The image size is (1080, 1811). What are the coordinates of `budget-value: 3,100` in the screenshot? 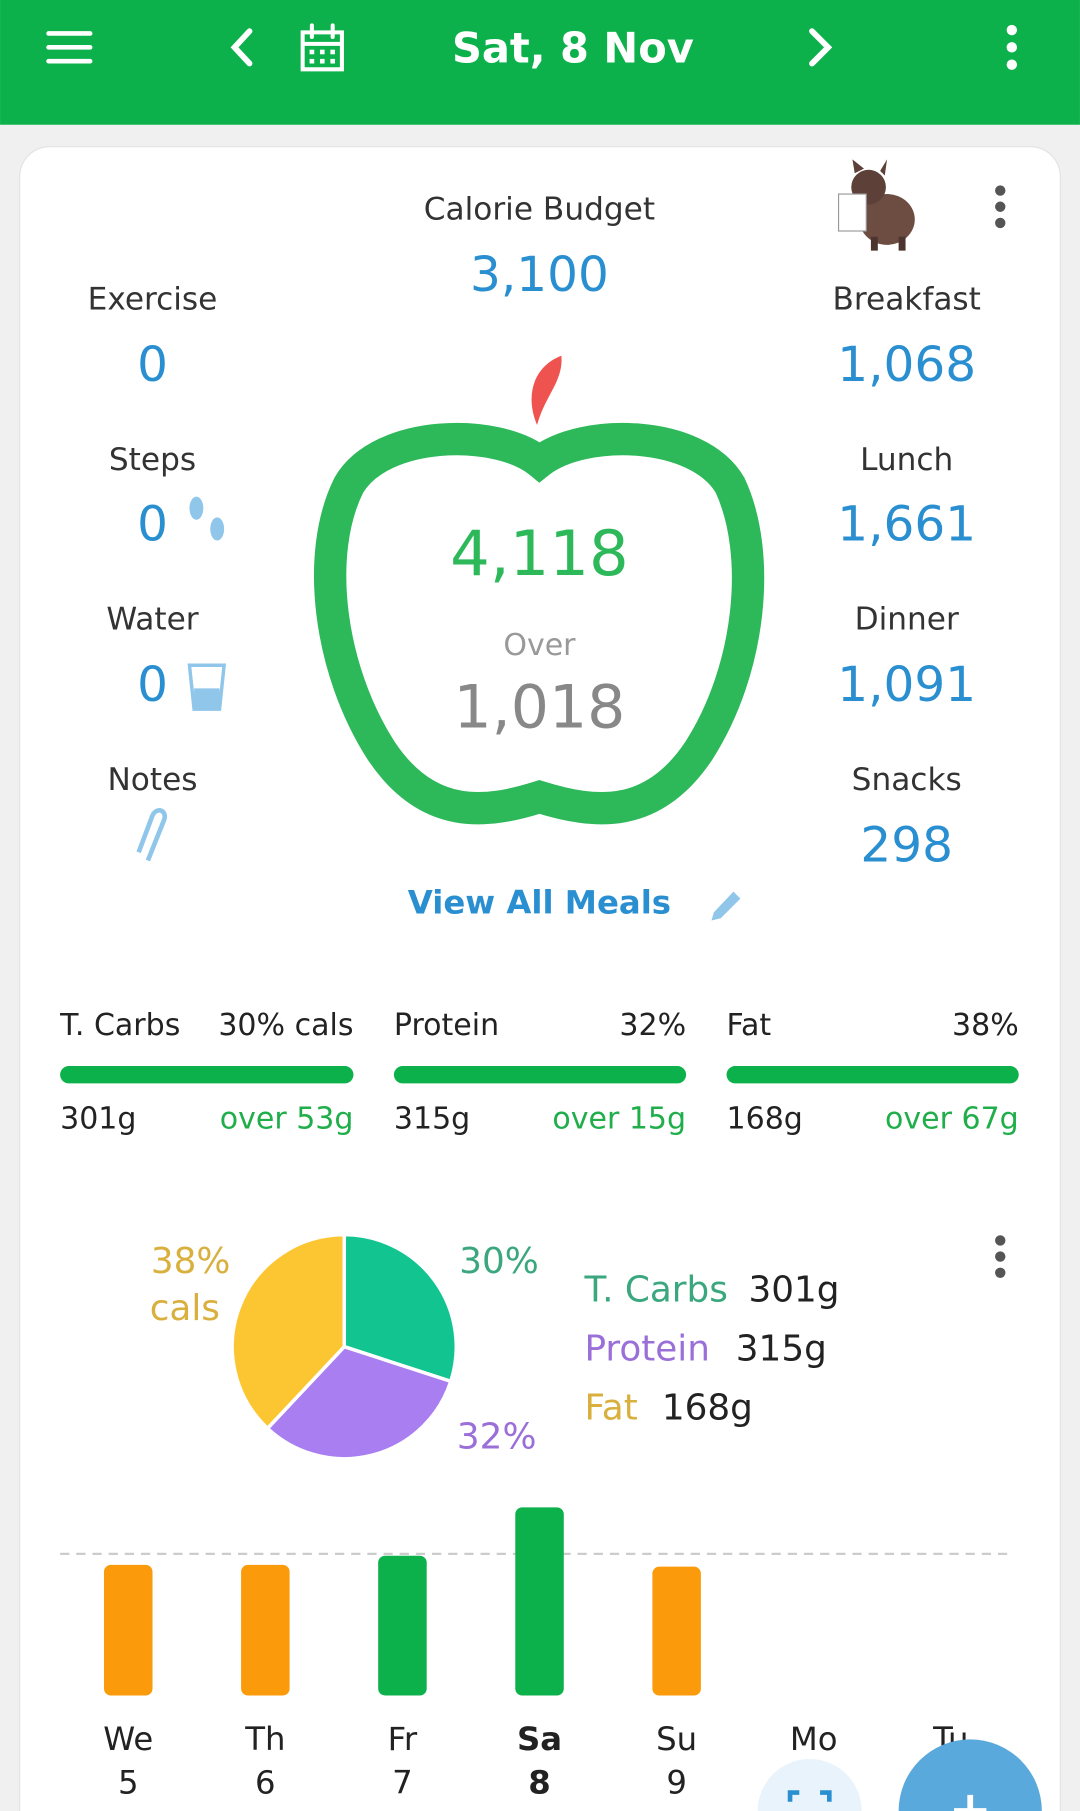 It's located at (539, 275).